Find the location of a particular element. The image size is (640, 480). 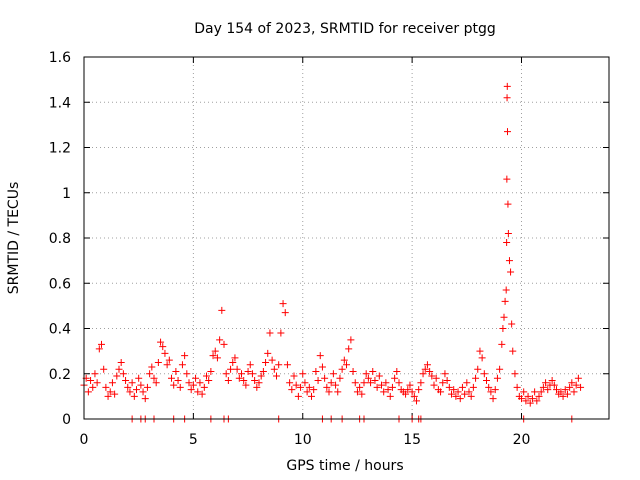

y-tick-label: 0 is located at coordinates (66, 420).